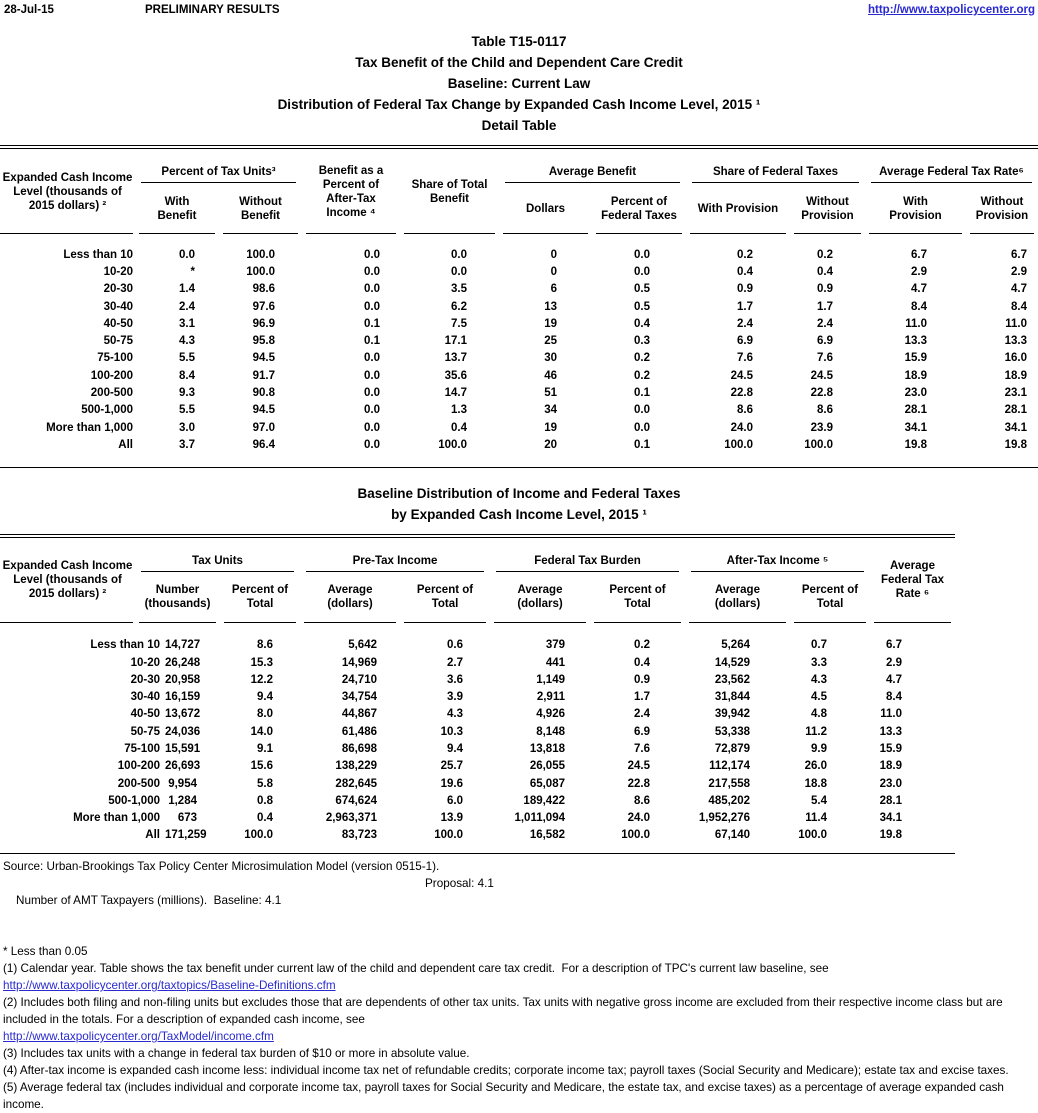 Image resolution: width=1038 pixels, height=1113 pixels. I want to click on data-cell: 5,264, so click(735, 645).